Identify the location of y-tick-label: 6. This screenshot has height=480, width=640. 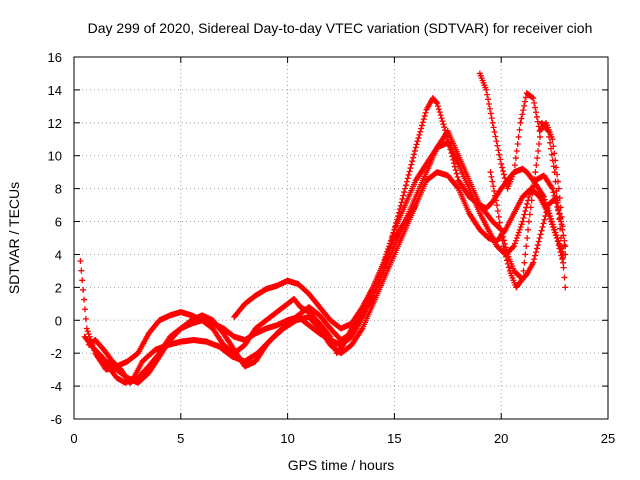
(58, 222).